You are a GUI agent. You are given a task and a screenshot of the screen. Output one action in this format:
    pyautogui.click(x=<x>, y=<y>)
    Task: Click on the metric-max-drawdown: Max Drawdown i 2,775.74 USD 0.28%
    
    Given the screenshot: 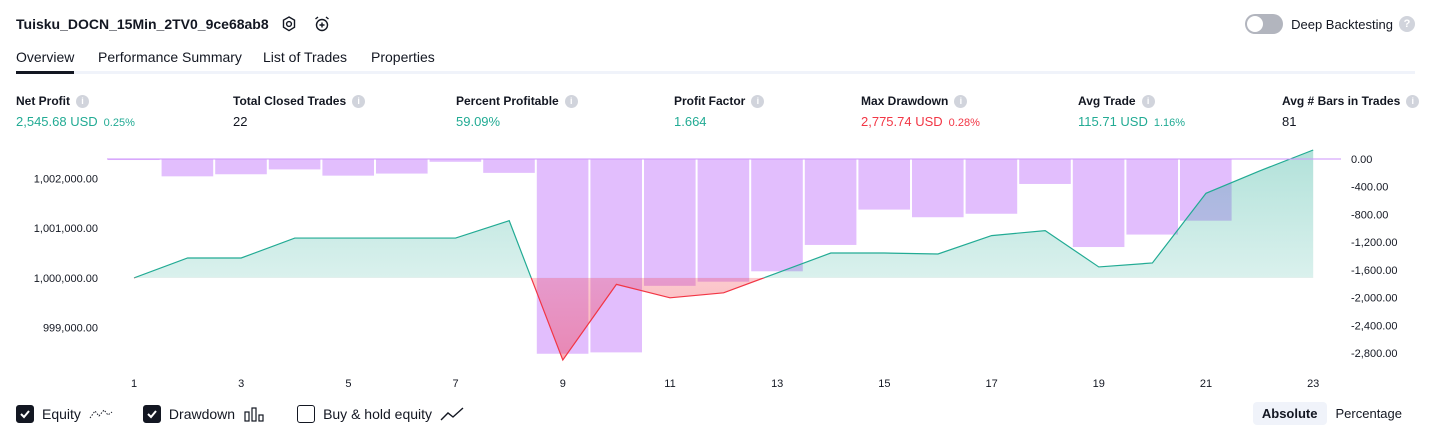 What is the action you would take?
    pyautogui.click(x=920, y=111)
    